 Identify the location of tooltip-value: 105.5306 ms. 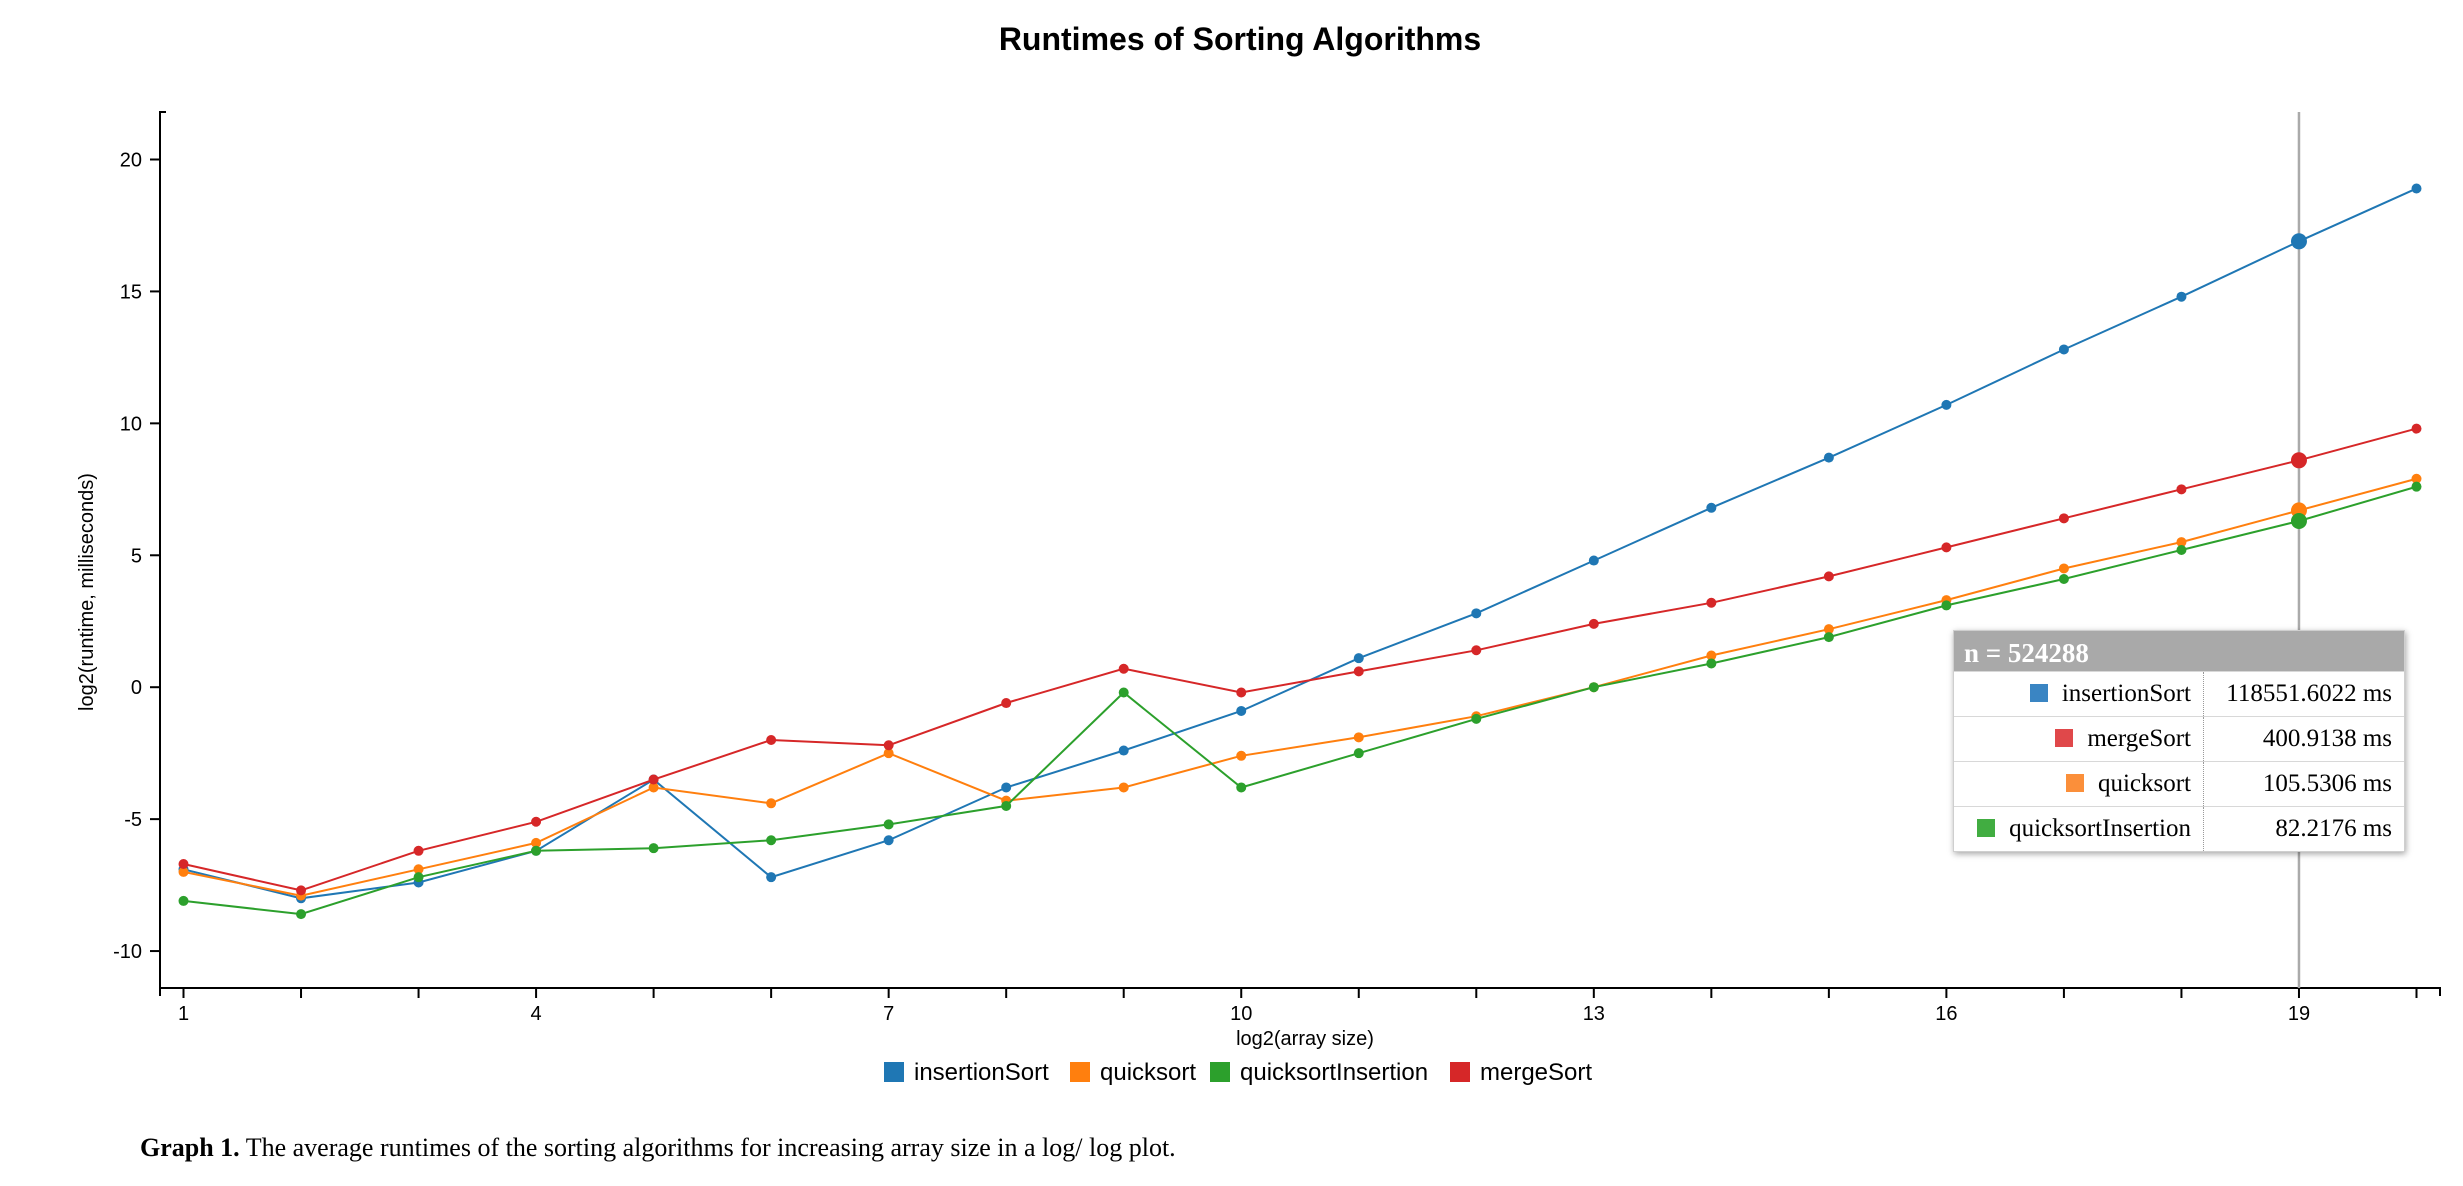
(2327, 783).